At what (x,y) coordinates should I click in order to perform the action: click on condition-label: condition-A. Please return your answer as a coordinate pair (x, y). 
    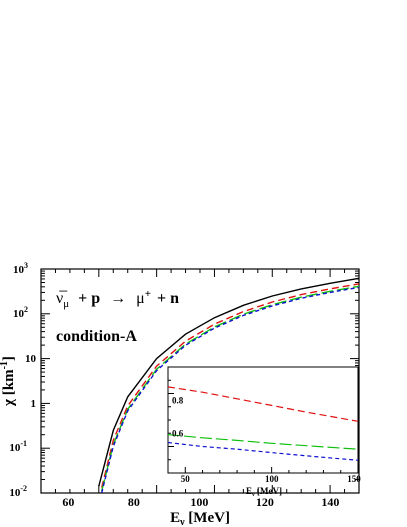
    Looking at the image, I should click on (96, 336).